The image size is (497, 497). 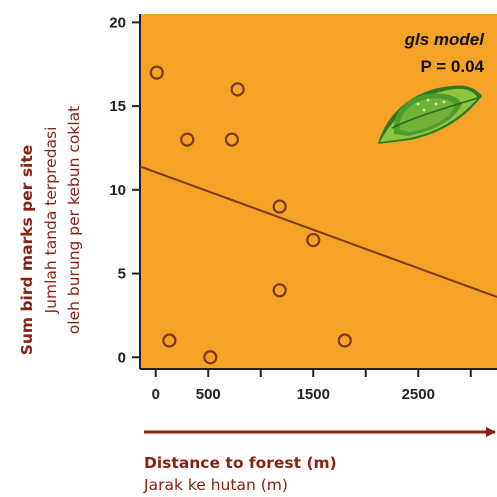 What do you see at coordinates (215, 485) in the screenshot?
I see `x-axis-subtitle: Jarak ke hutan (m)` at bounding box center [215, 485].